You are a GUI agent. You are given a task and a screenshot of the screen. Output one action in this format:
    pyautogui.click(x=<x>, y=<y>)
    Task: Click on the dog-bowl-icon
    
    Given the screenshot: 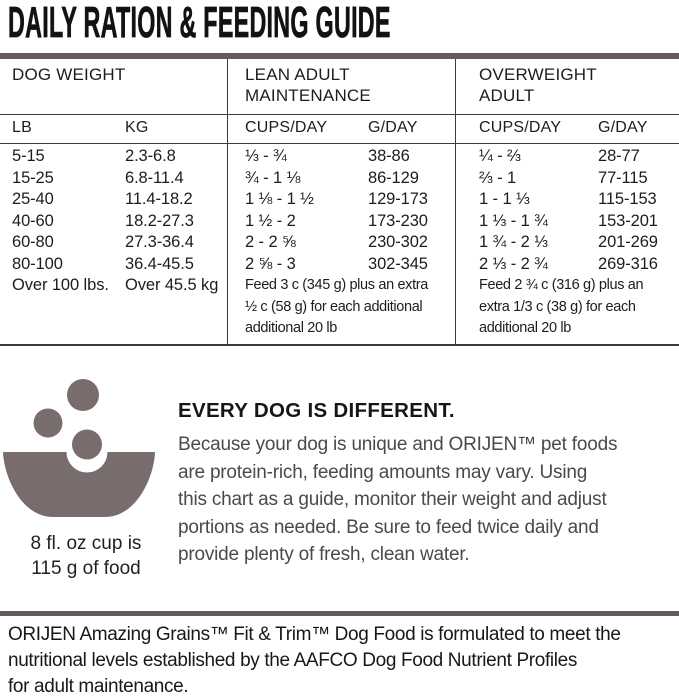 What is the action you would take?
    pyautogui.click(x=79, y=448)
    